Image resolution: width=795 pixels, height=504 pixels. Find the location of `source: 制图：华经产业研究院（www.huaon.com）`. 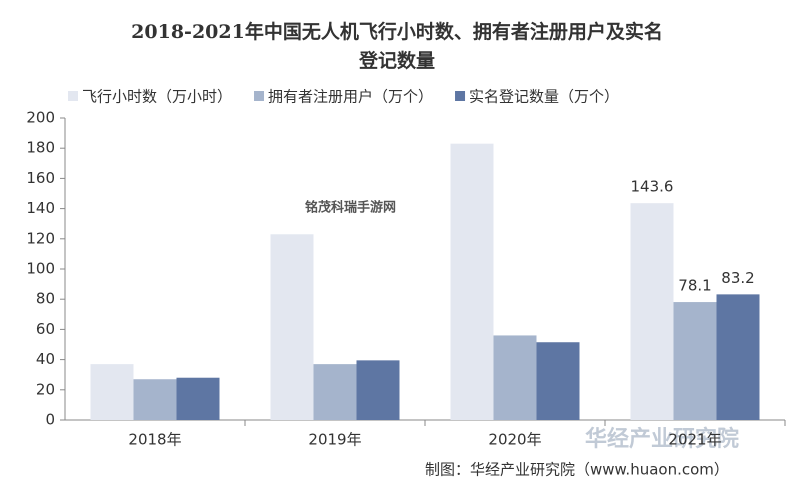

source: 制图：华经产业研究院（www.huaon.com） is located at coordinates (577, 470).